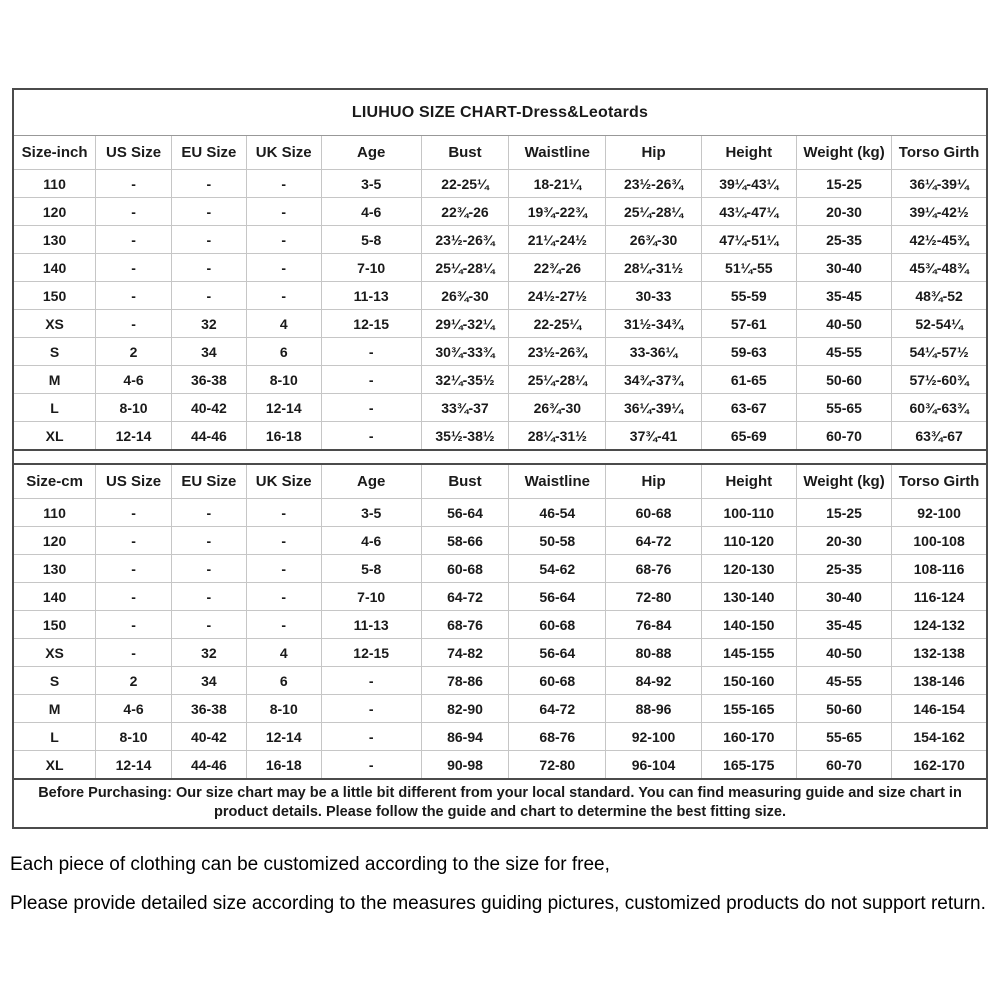 The image size is (1000, 1000). I want to click on table-cell: 7-10, so click(371, 596).